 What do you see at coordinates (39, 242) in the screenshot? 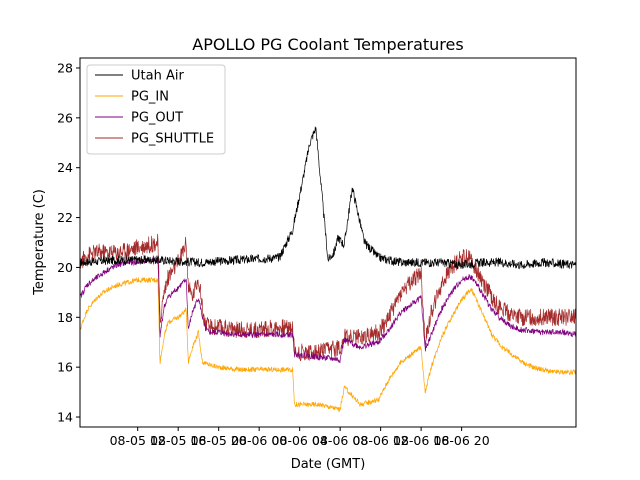
I see `y-axis-label: Temperature (C)` at bounding box center [39, 242].